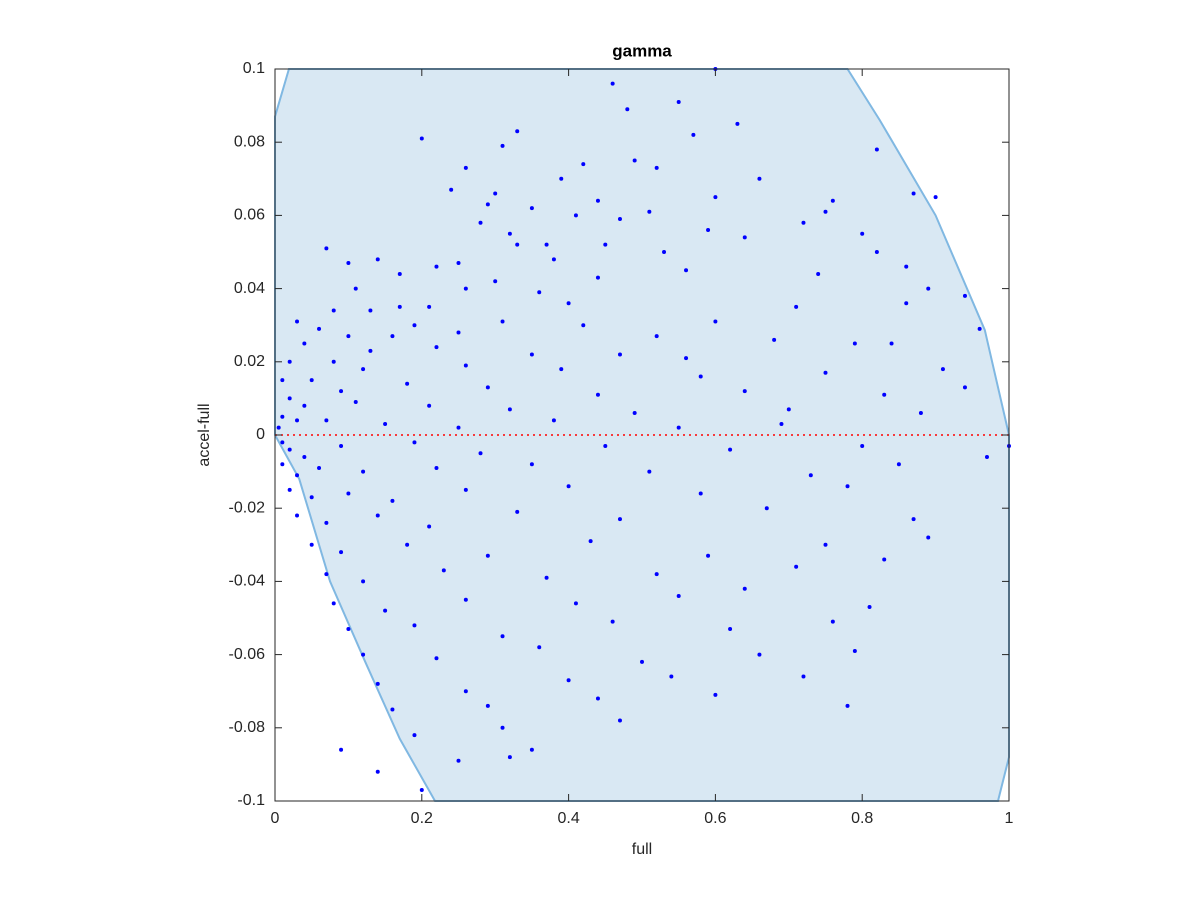  Describe the element at coordinates (204, 434) in the screenshot. I see `y-axis-label: accel-full` at that location.